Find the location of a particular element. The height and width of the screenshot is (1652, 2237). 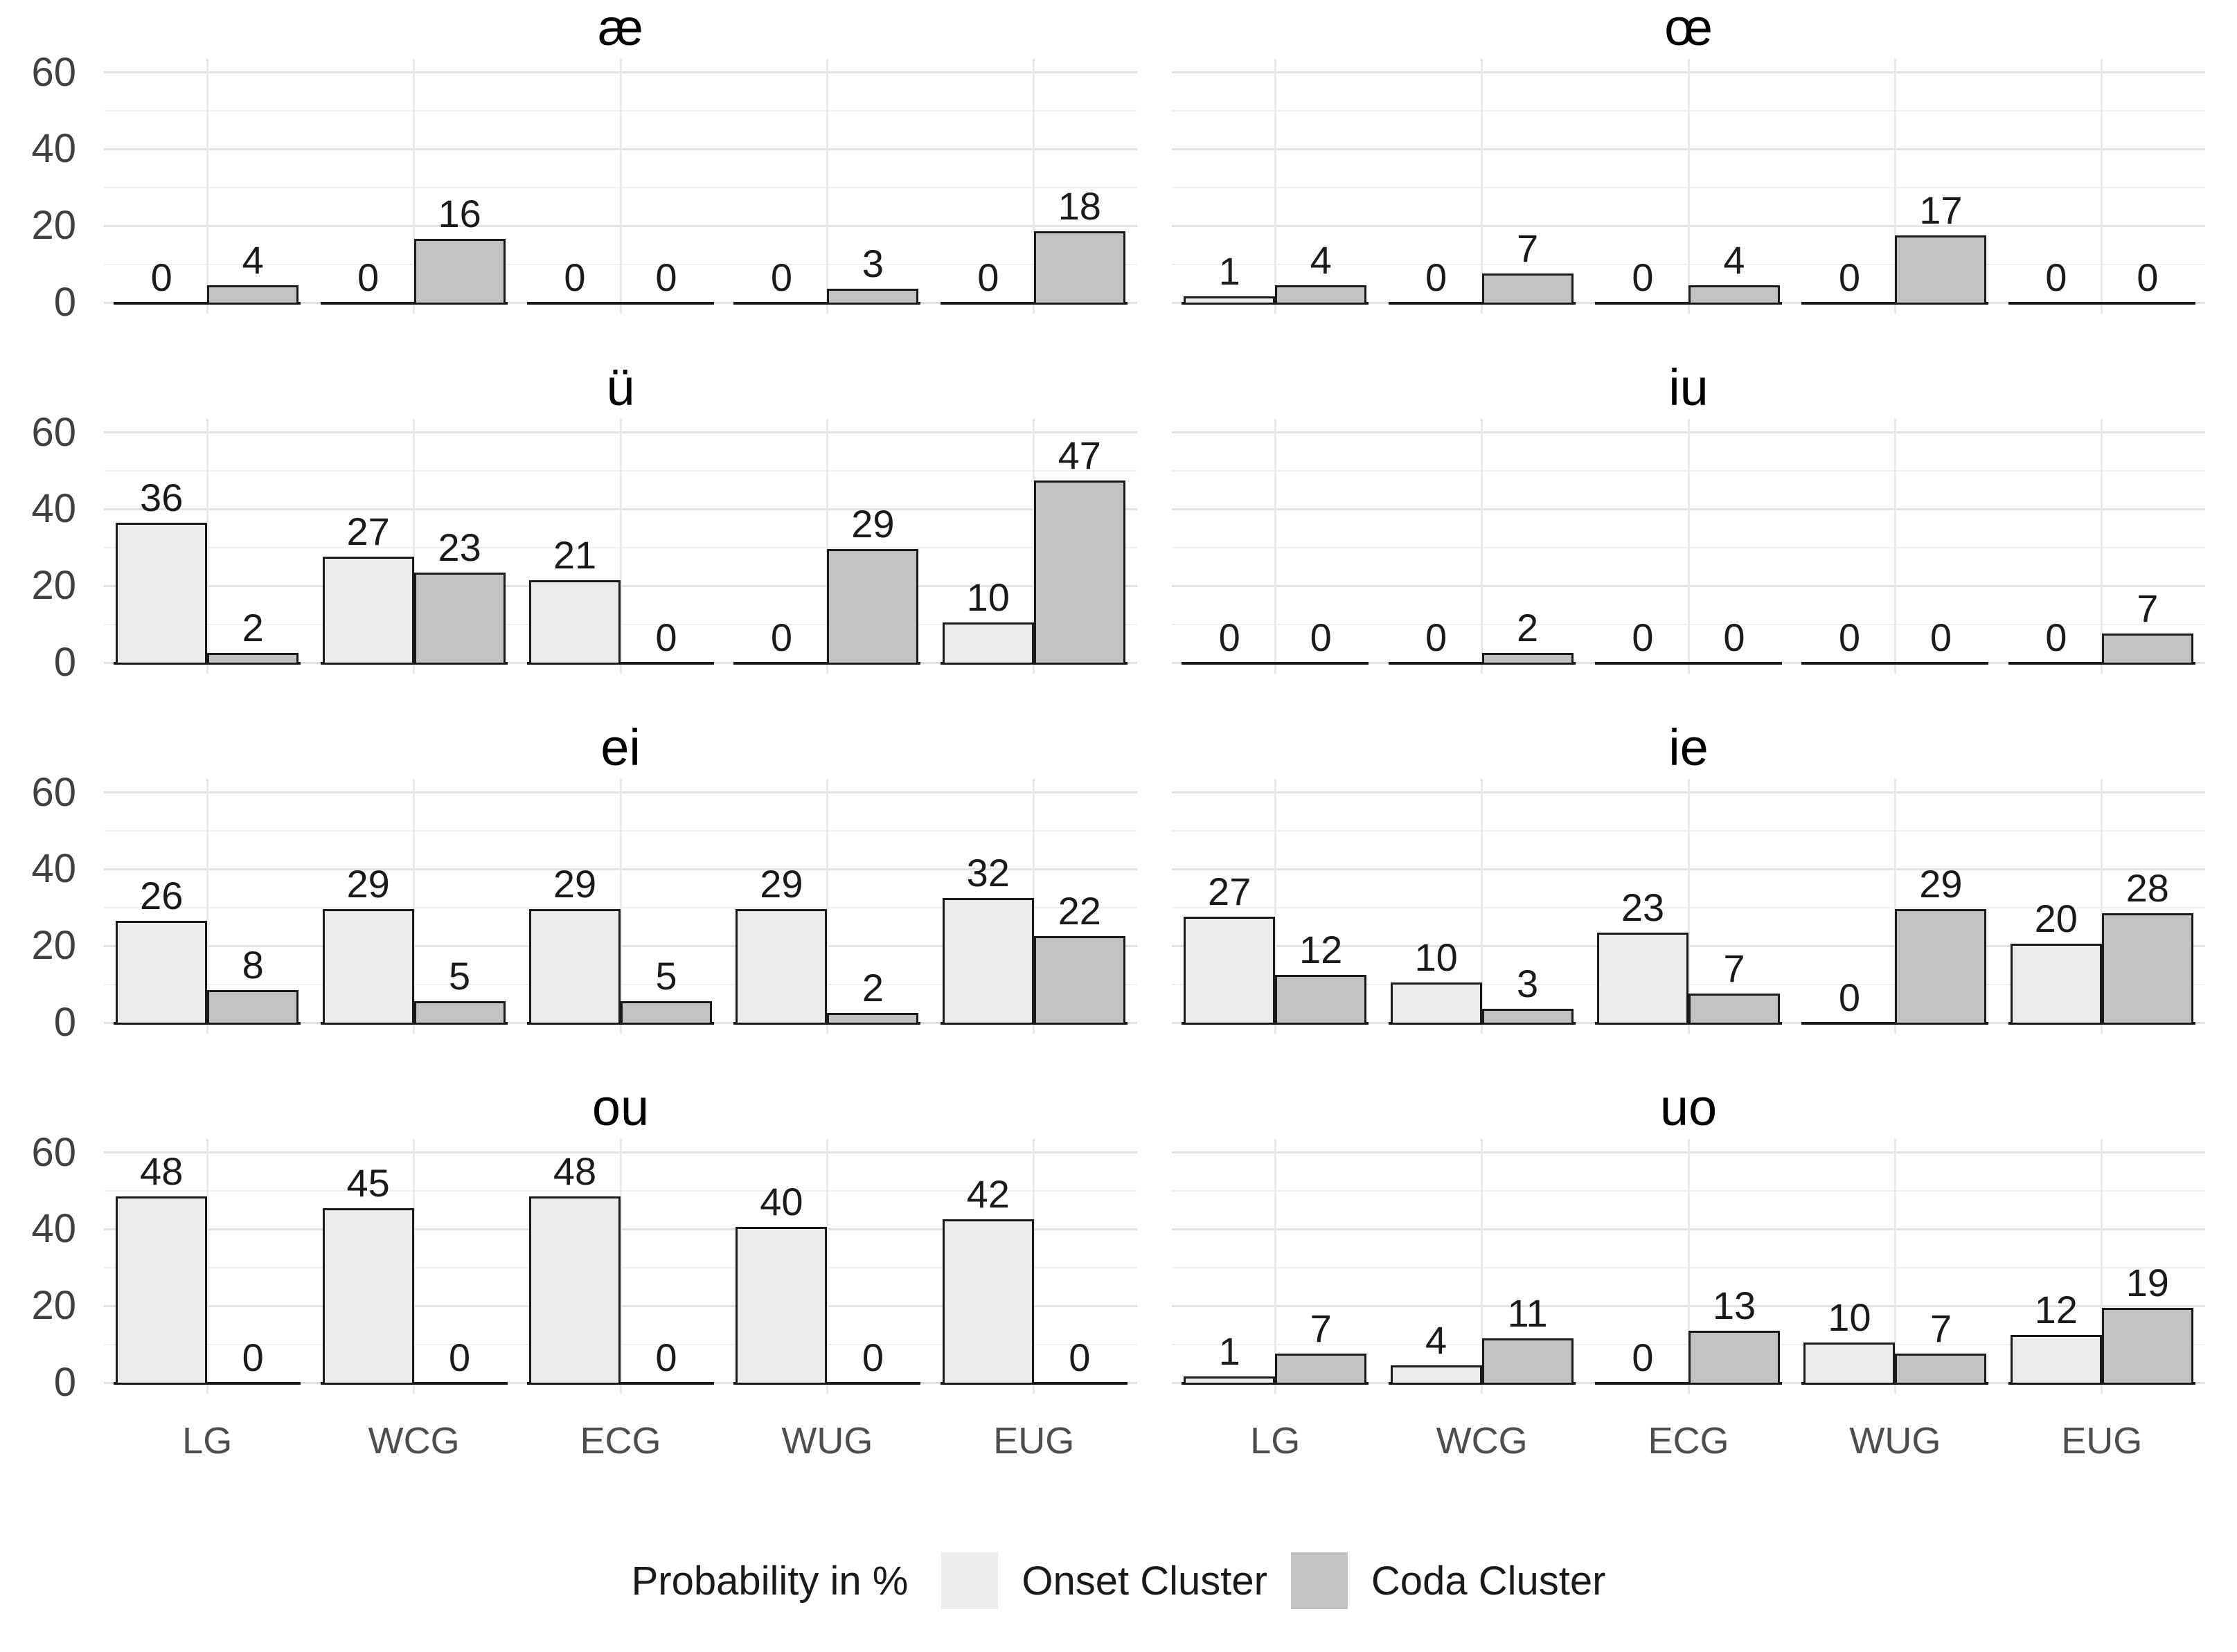

panel-title: ei is located at coordinates (620, 748).